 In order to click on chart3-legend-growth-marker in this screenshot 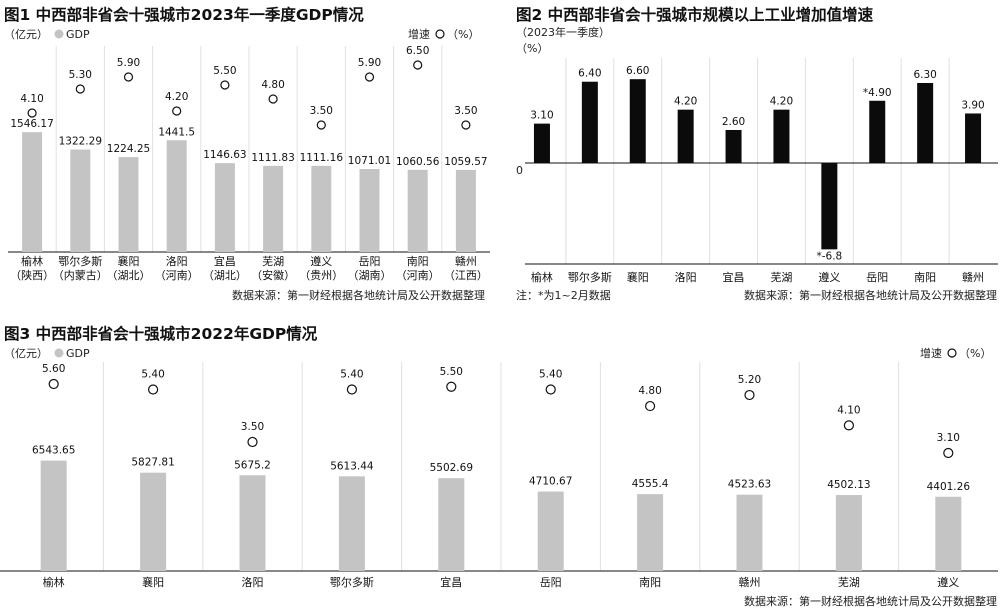, I will do `click(952, 353)`.